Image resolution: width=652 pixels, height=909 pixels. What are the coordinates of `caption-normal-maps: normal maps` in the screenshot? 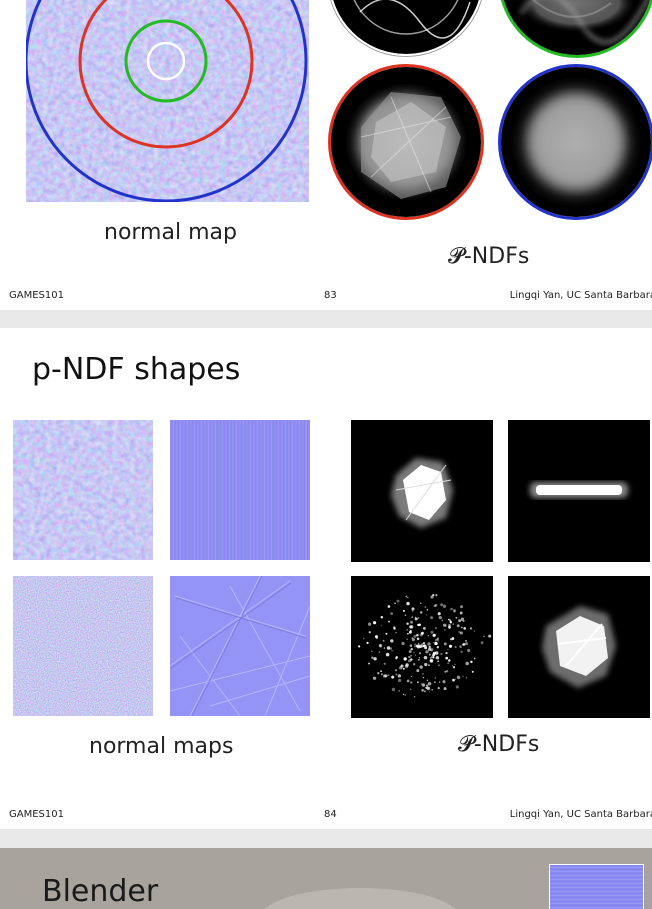 It's located at (161, 746).